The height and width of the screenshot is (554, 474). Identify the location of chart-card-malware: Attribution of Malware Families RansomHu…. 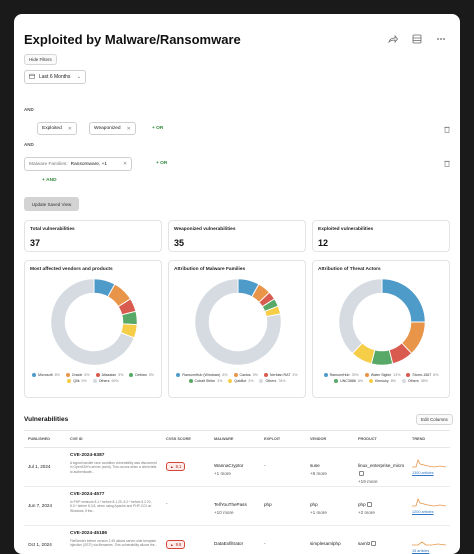
(237, 329).